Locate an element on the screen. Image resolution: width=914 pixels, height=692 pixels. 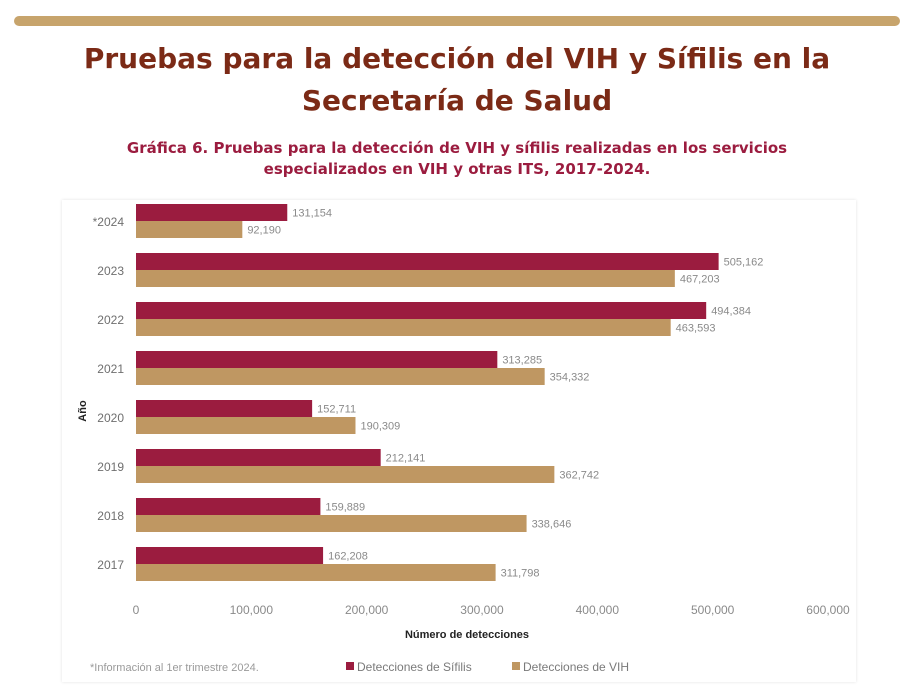
data-label: 190,309 is located at coordinates (380, 427).